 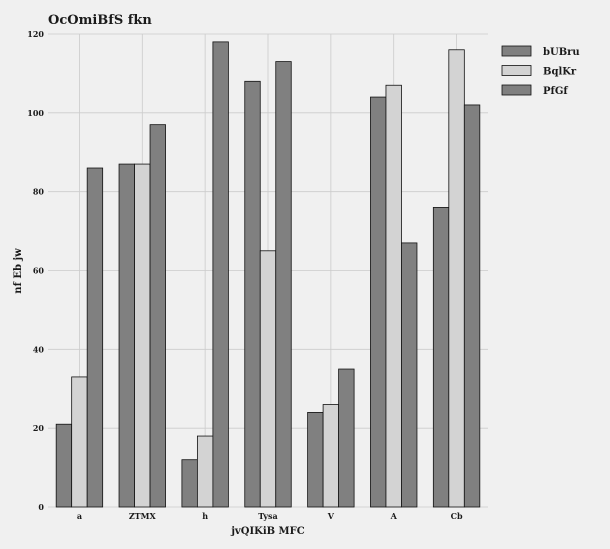 I want to click on bar-bUBru-V, so click(x=315, y=459).